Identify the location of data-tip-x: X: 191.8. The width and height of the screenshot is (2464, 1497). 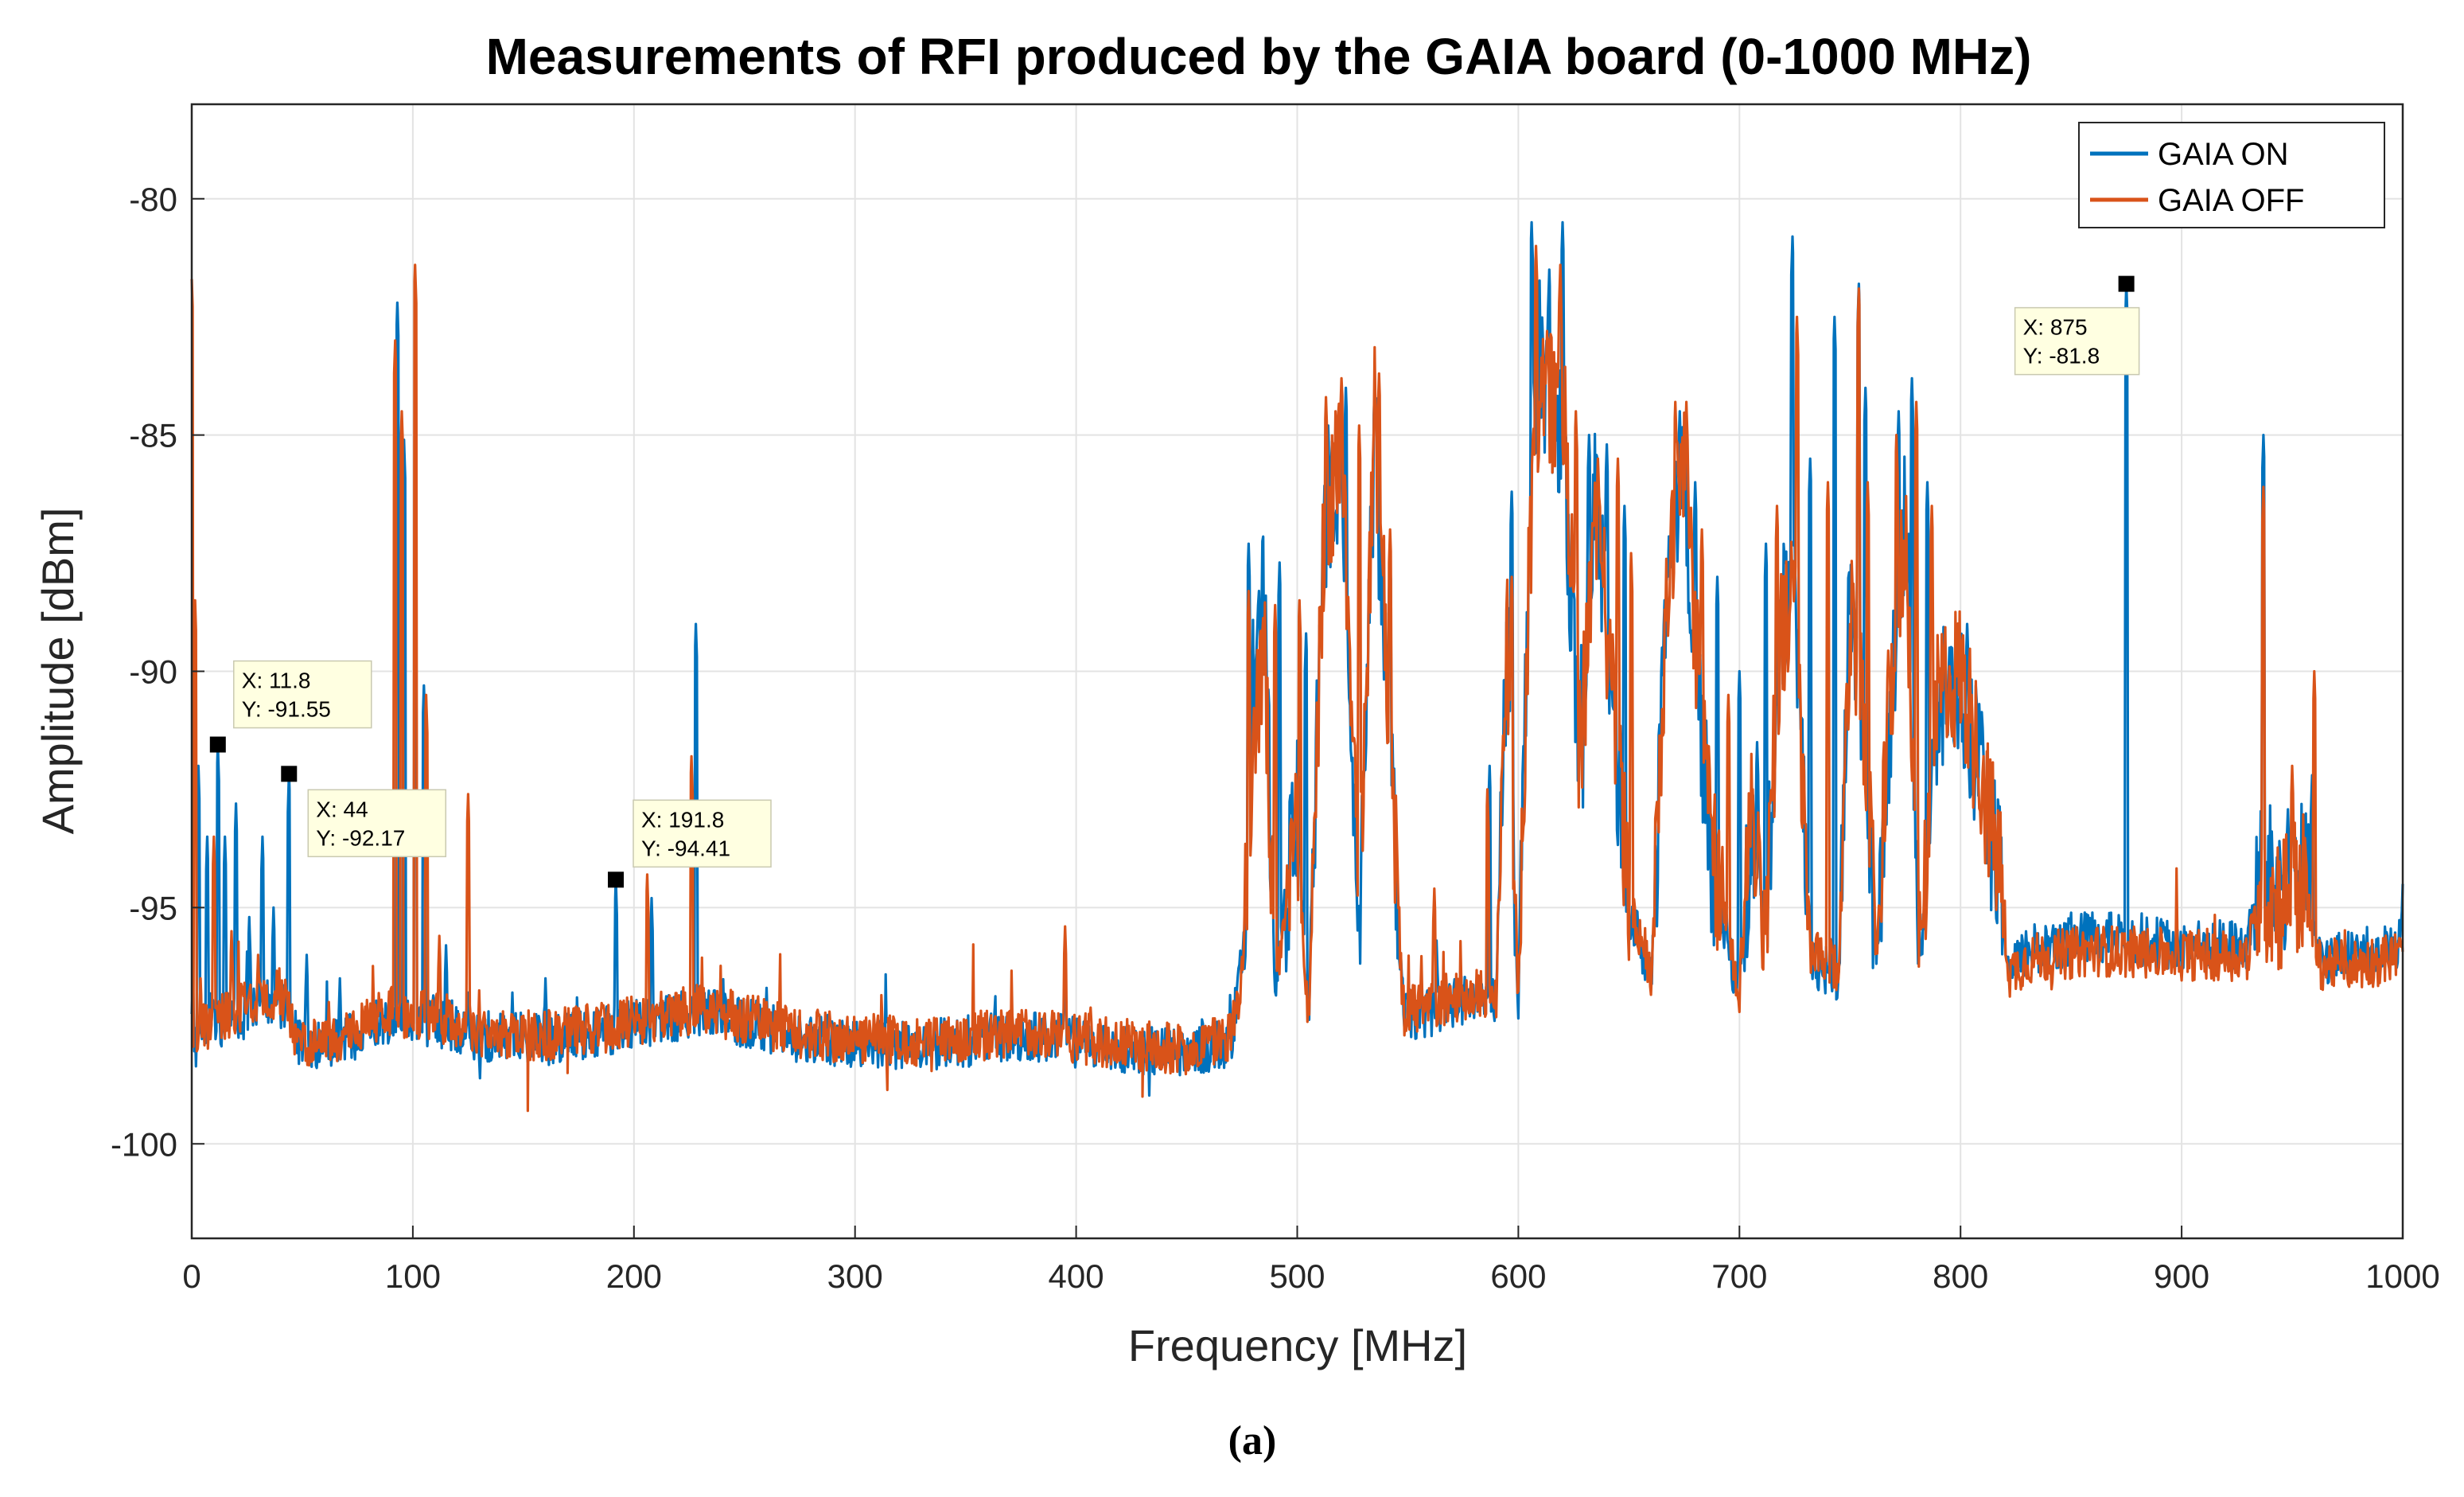
(682, 819).